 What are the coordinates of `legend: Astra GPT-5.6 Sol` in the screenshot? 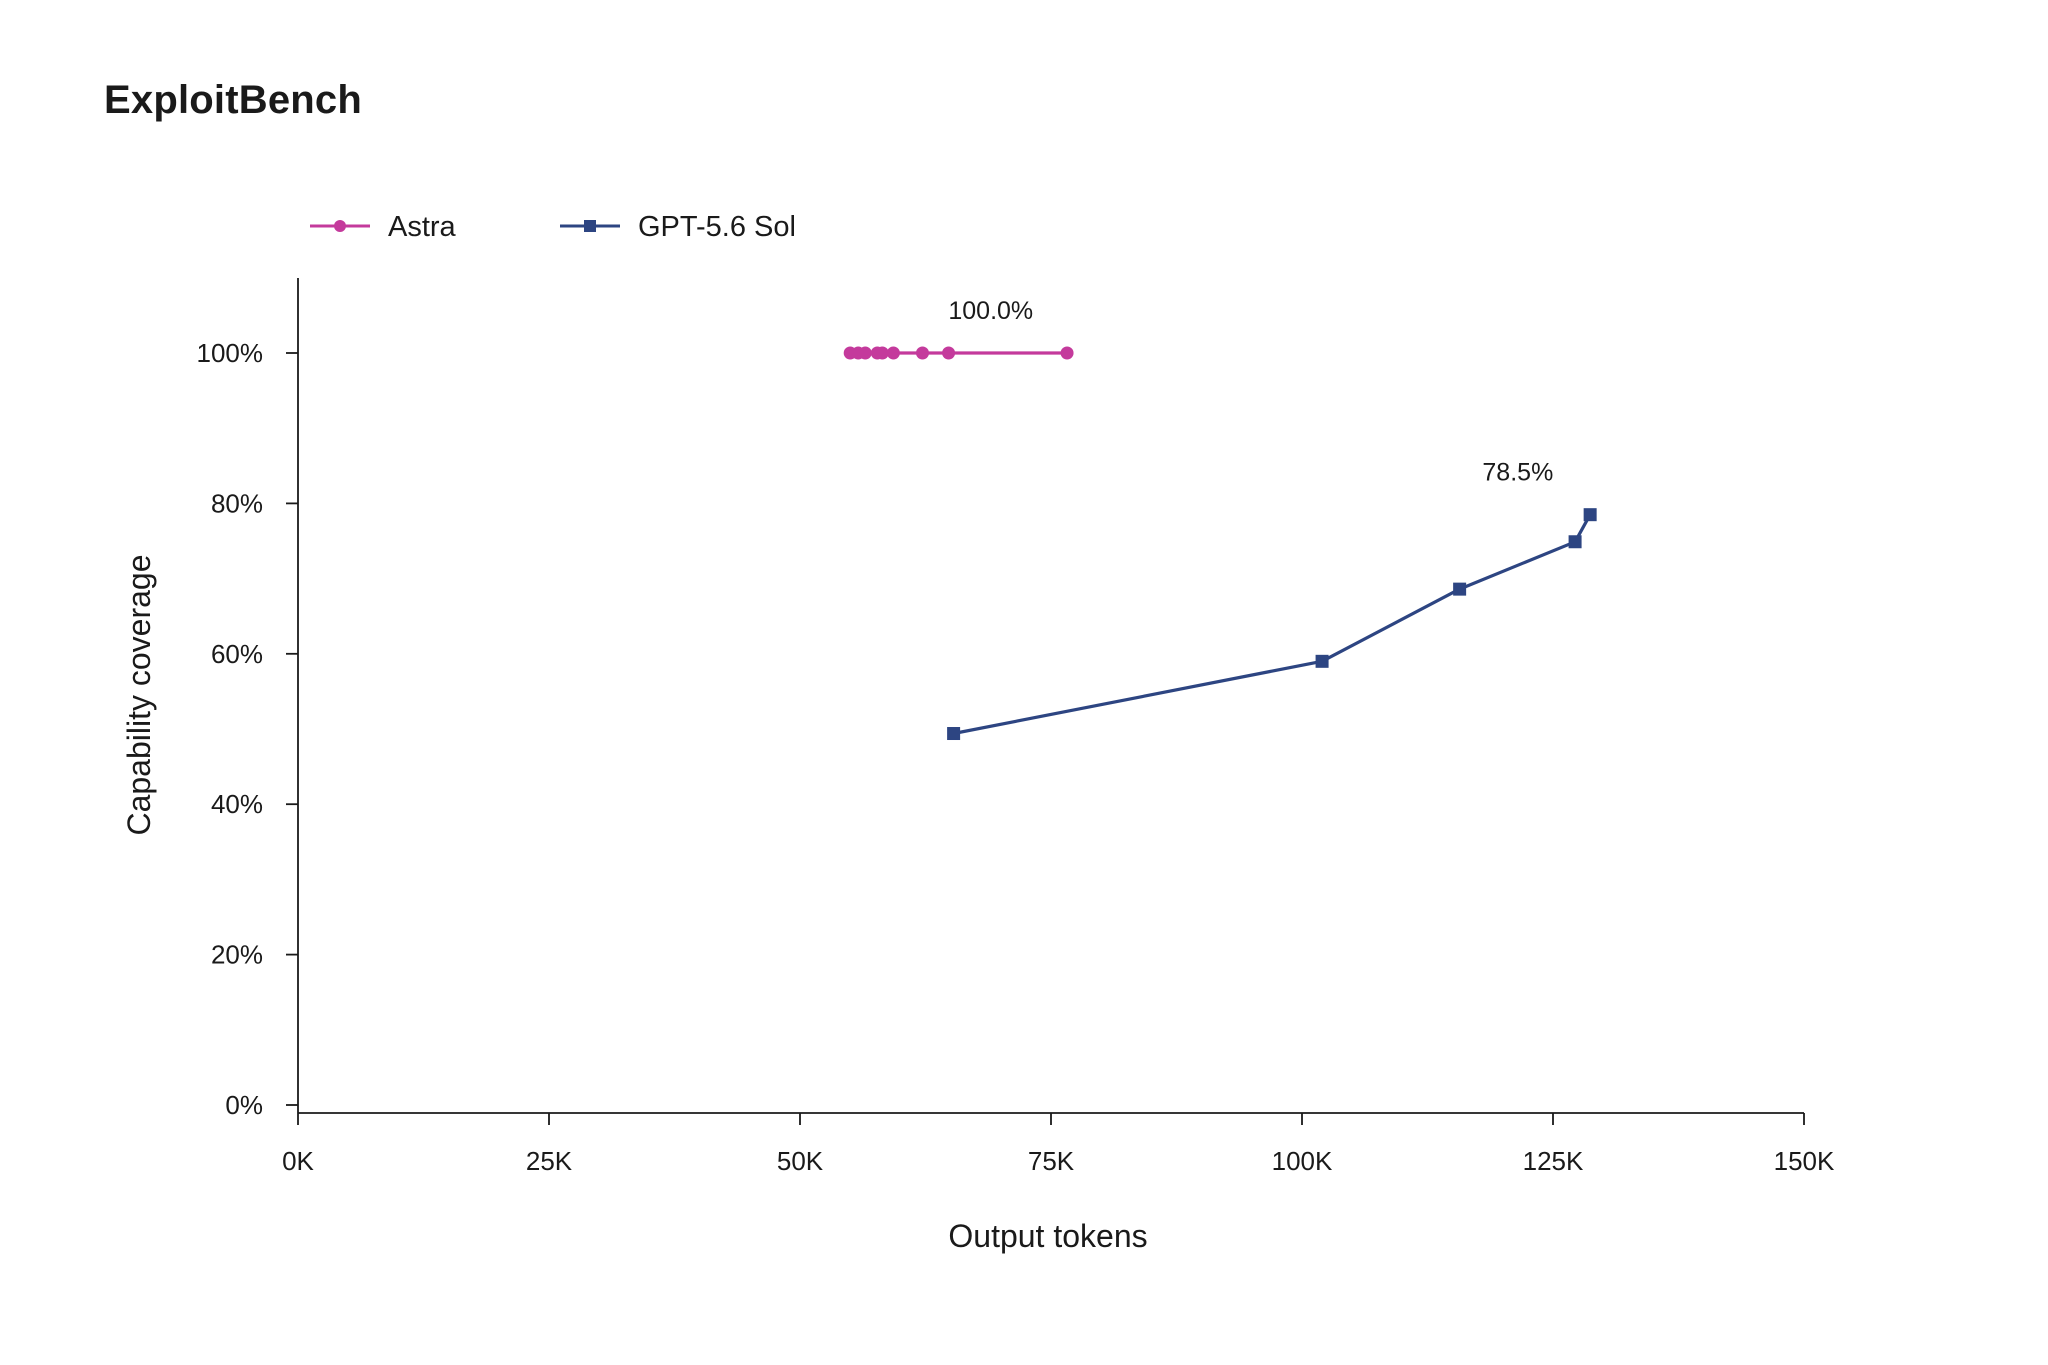 It's located at (553, 227).